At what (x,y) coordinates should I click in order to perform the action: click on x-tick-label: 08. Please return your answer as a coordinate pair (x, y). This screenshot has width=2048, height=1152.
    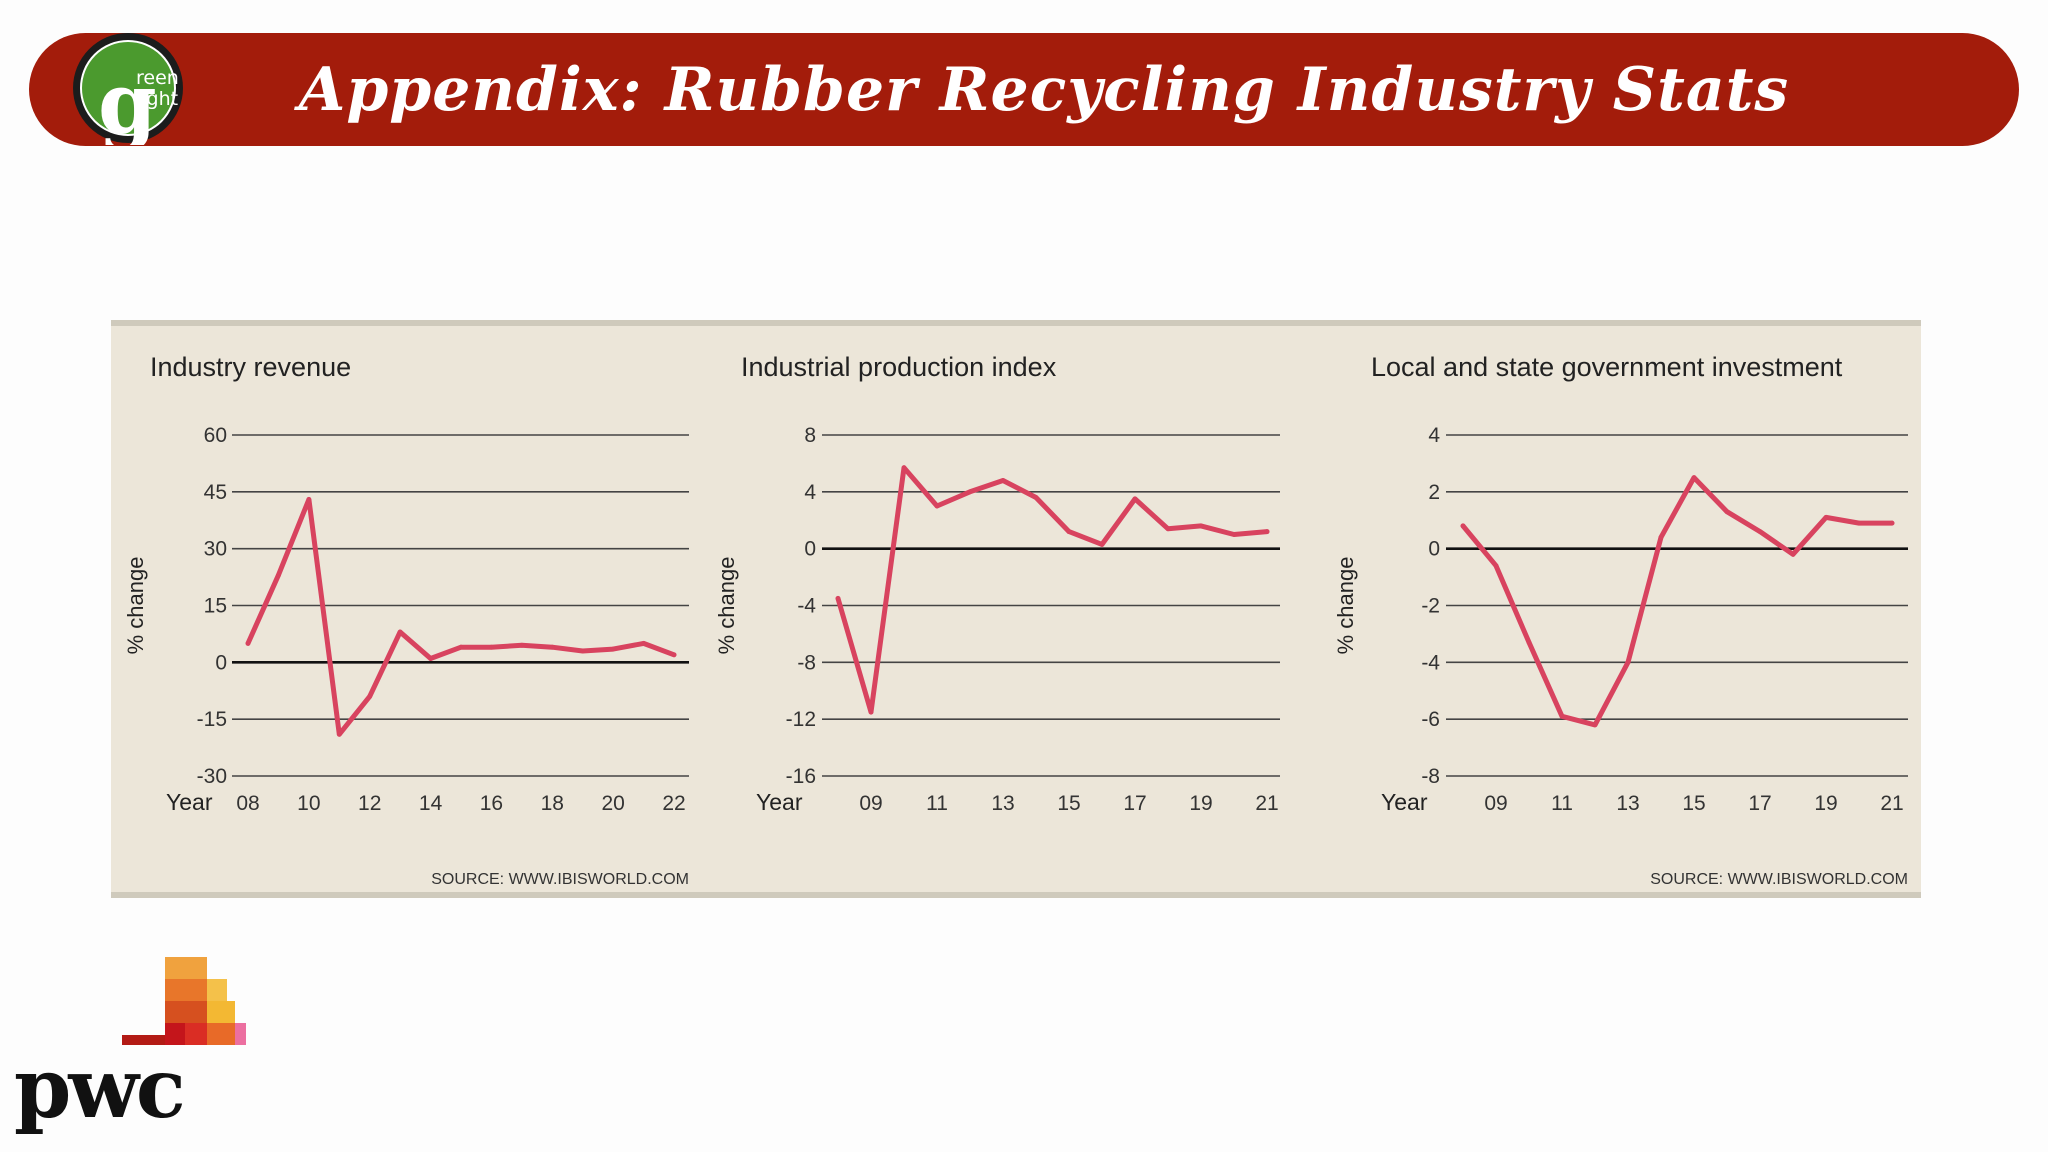
    Looking at the image, I should click on (247, 803).